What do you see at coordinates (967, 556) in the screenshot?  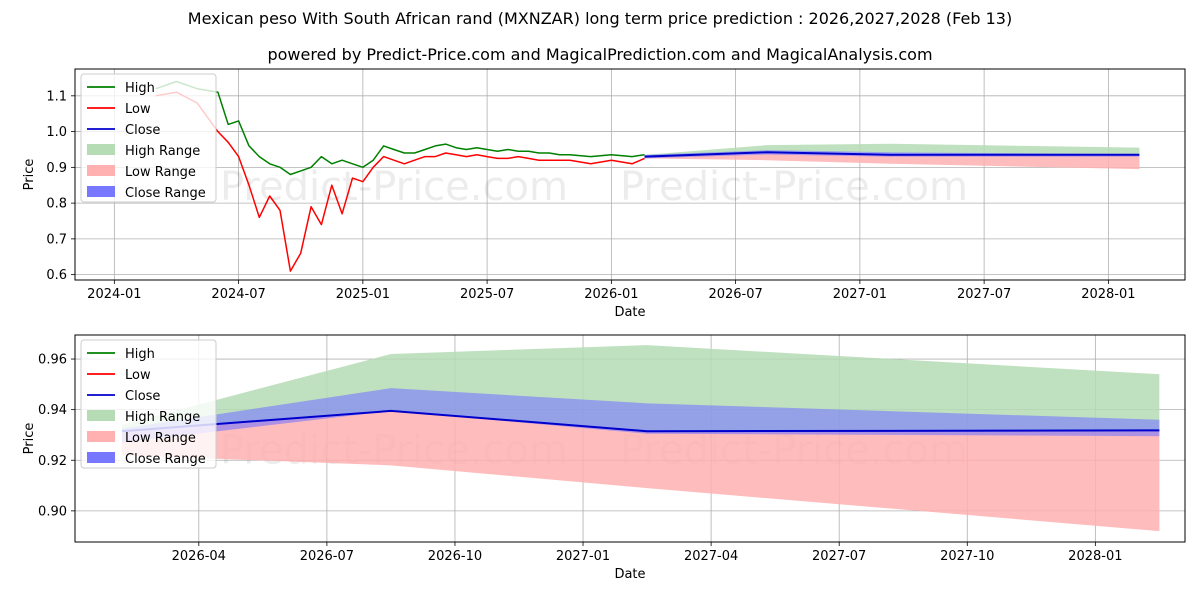 I see `x-tick-label: 2027-10` at bounding box center [967, 556].